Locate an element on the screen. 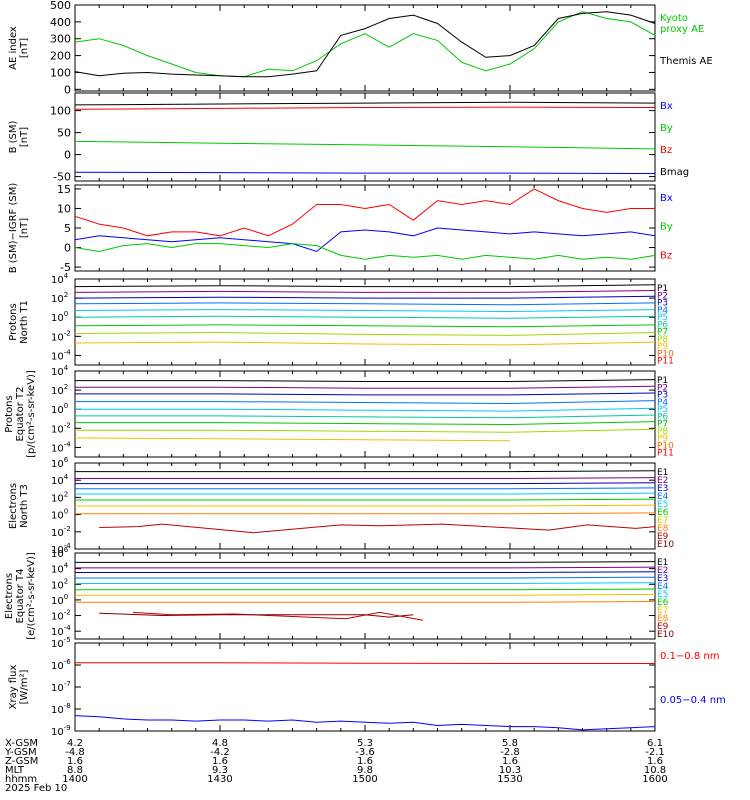  y-axis-label: Xray flux is located at coordinates (13, 687).